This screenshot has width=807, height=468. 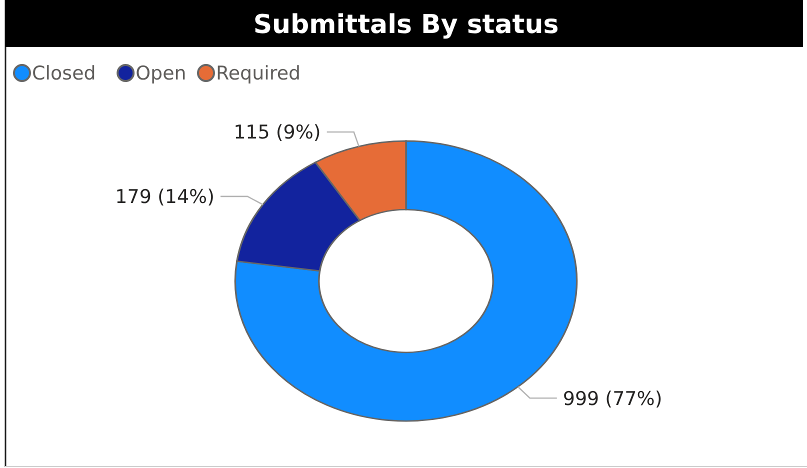 What do you see at coordinates (612, 399) in the screenshot?
I see `data-label: 999 (77%)` at bounding box center [612, 399].